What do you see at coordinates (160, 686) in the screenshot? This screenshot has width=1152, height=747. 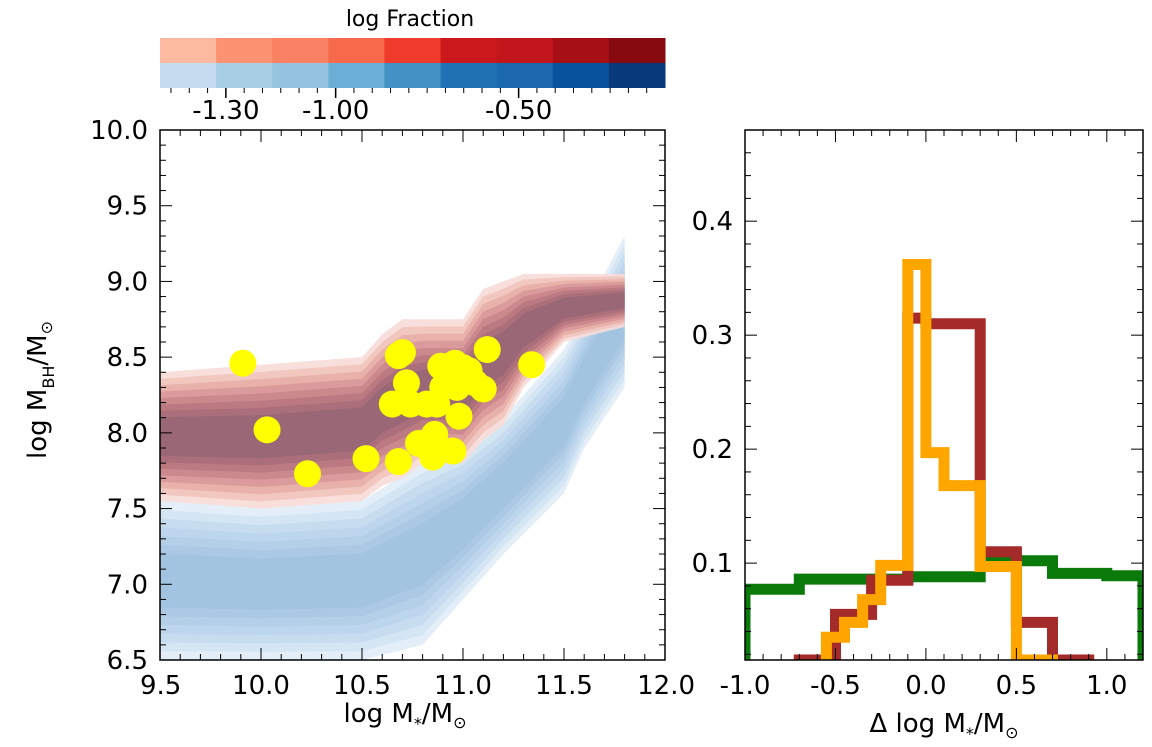 I see `scatter-x-tick-label: 9.5` at bounding box center [160, 686].